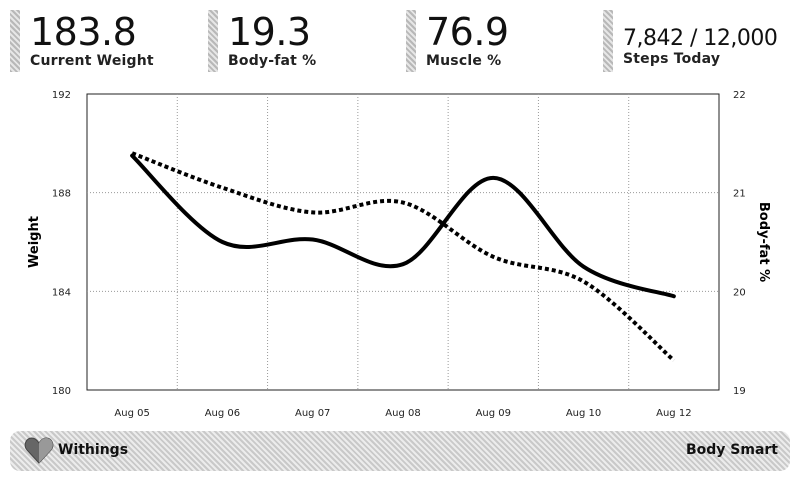  I want to click on y2-tick-label: 20, so click(739, 292).